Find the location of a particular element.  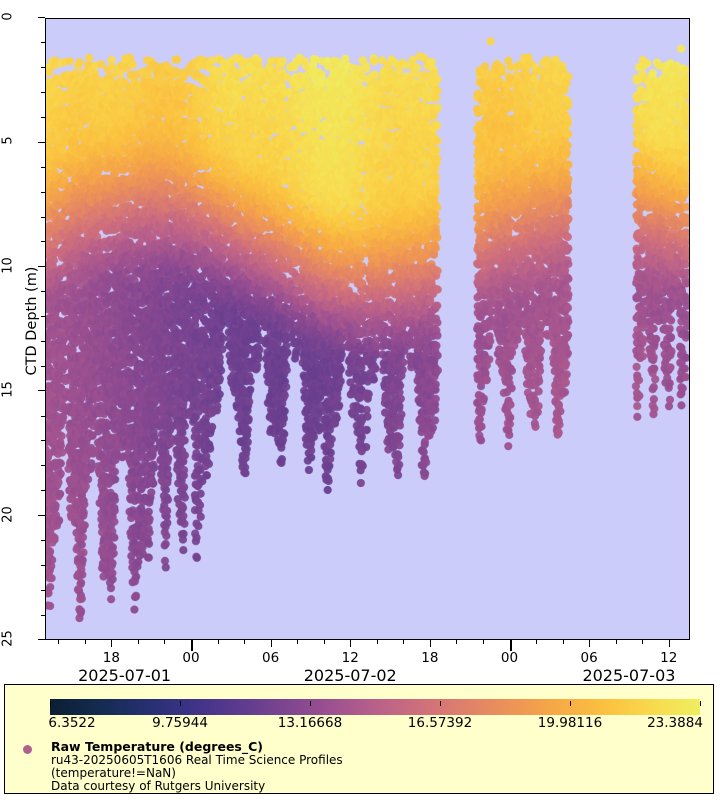

colorbar-tick-label: 23.3884 is located at coordinates (675, 723).